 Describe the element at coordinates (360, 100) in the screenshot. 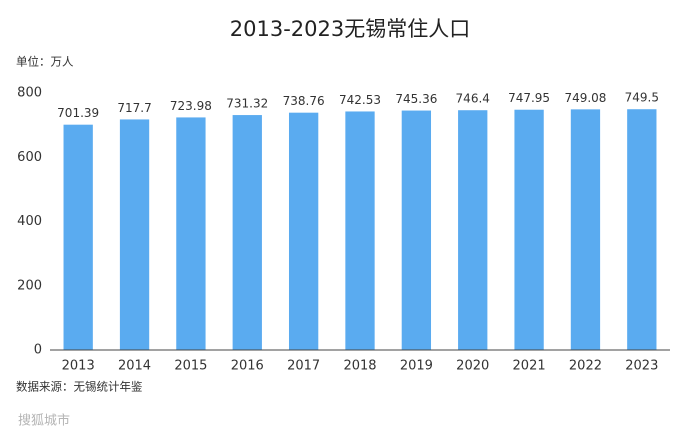

I see `value-label: 742.53` at that location.